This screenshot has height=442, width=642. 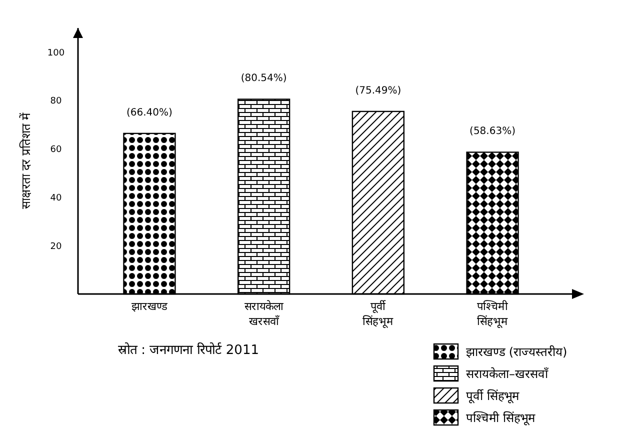 What do you see at coordinates (149, 306) in the screenshot?
I see `x-tick-label: झारखण्ड` at bounding box center [149, 306].